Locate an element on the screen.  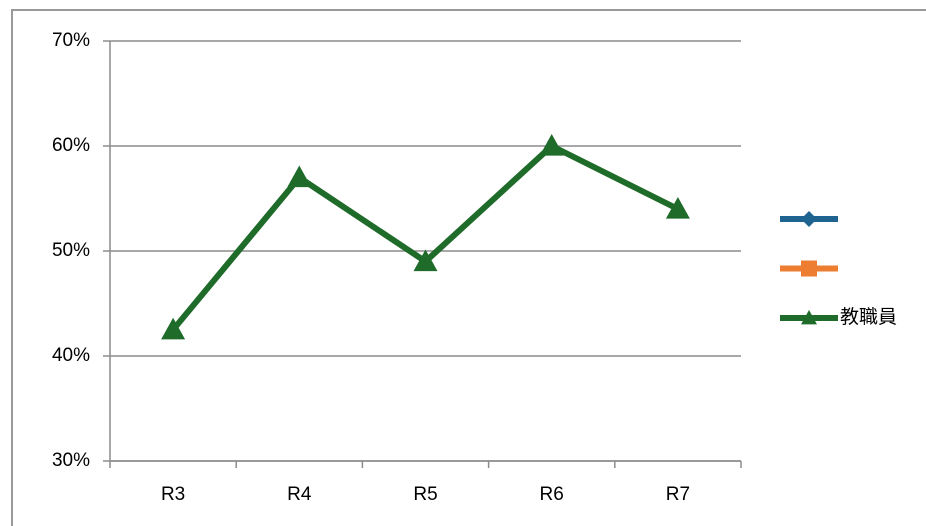
y-tick-label: 30% is located at coordinates (71, 460).